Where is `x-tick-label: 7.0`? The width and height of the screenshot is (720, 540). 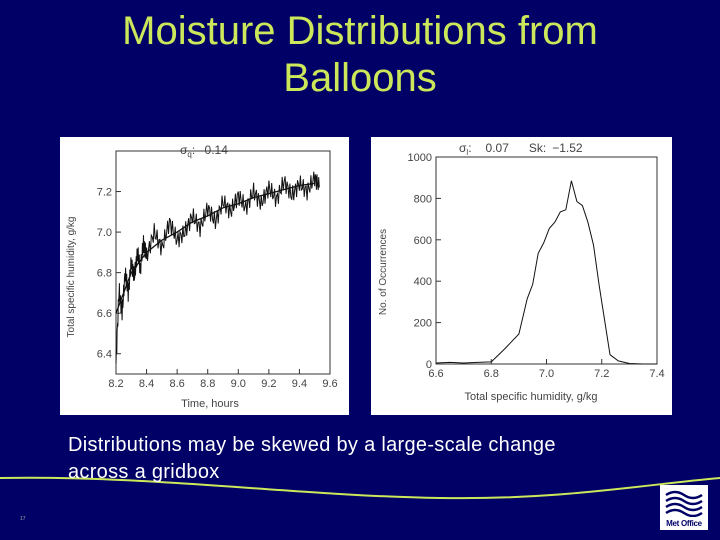 x-tick-label: 7.0 is located at coordinates (546, 374).